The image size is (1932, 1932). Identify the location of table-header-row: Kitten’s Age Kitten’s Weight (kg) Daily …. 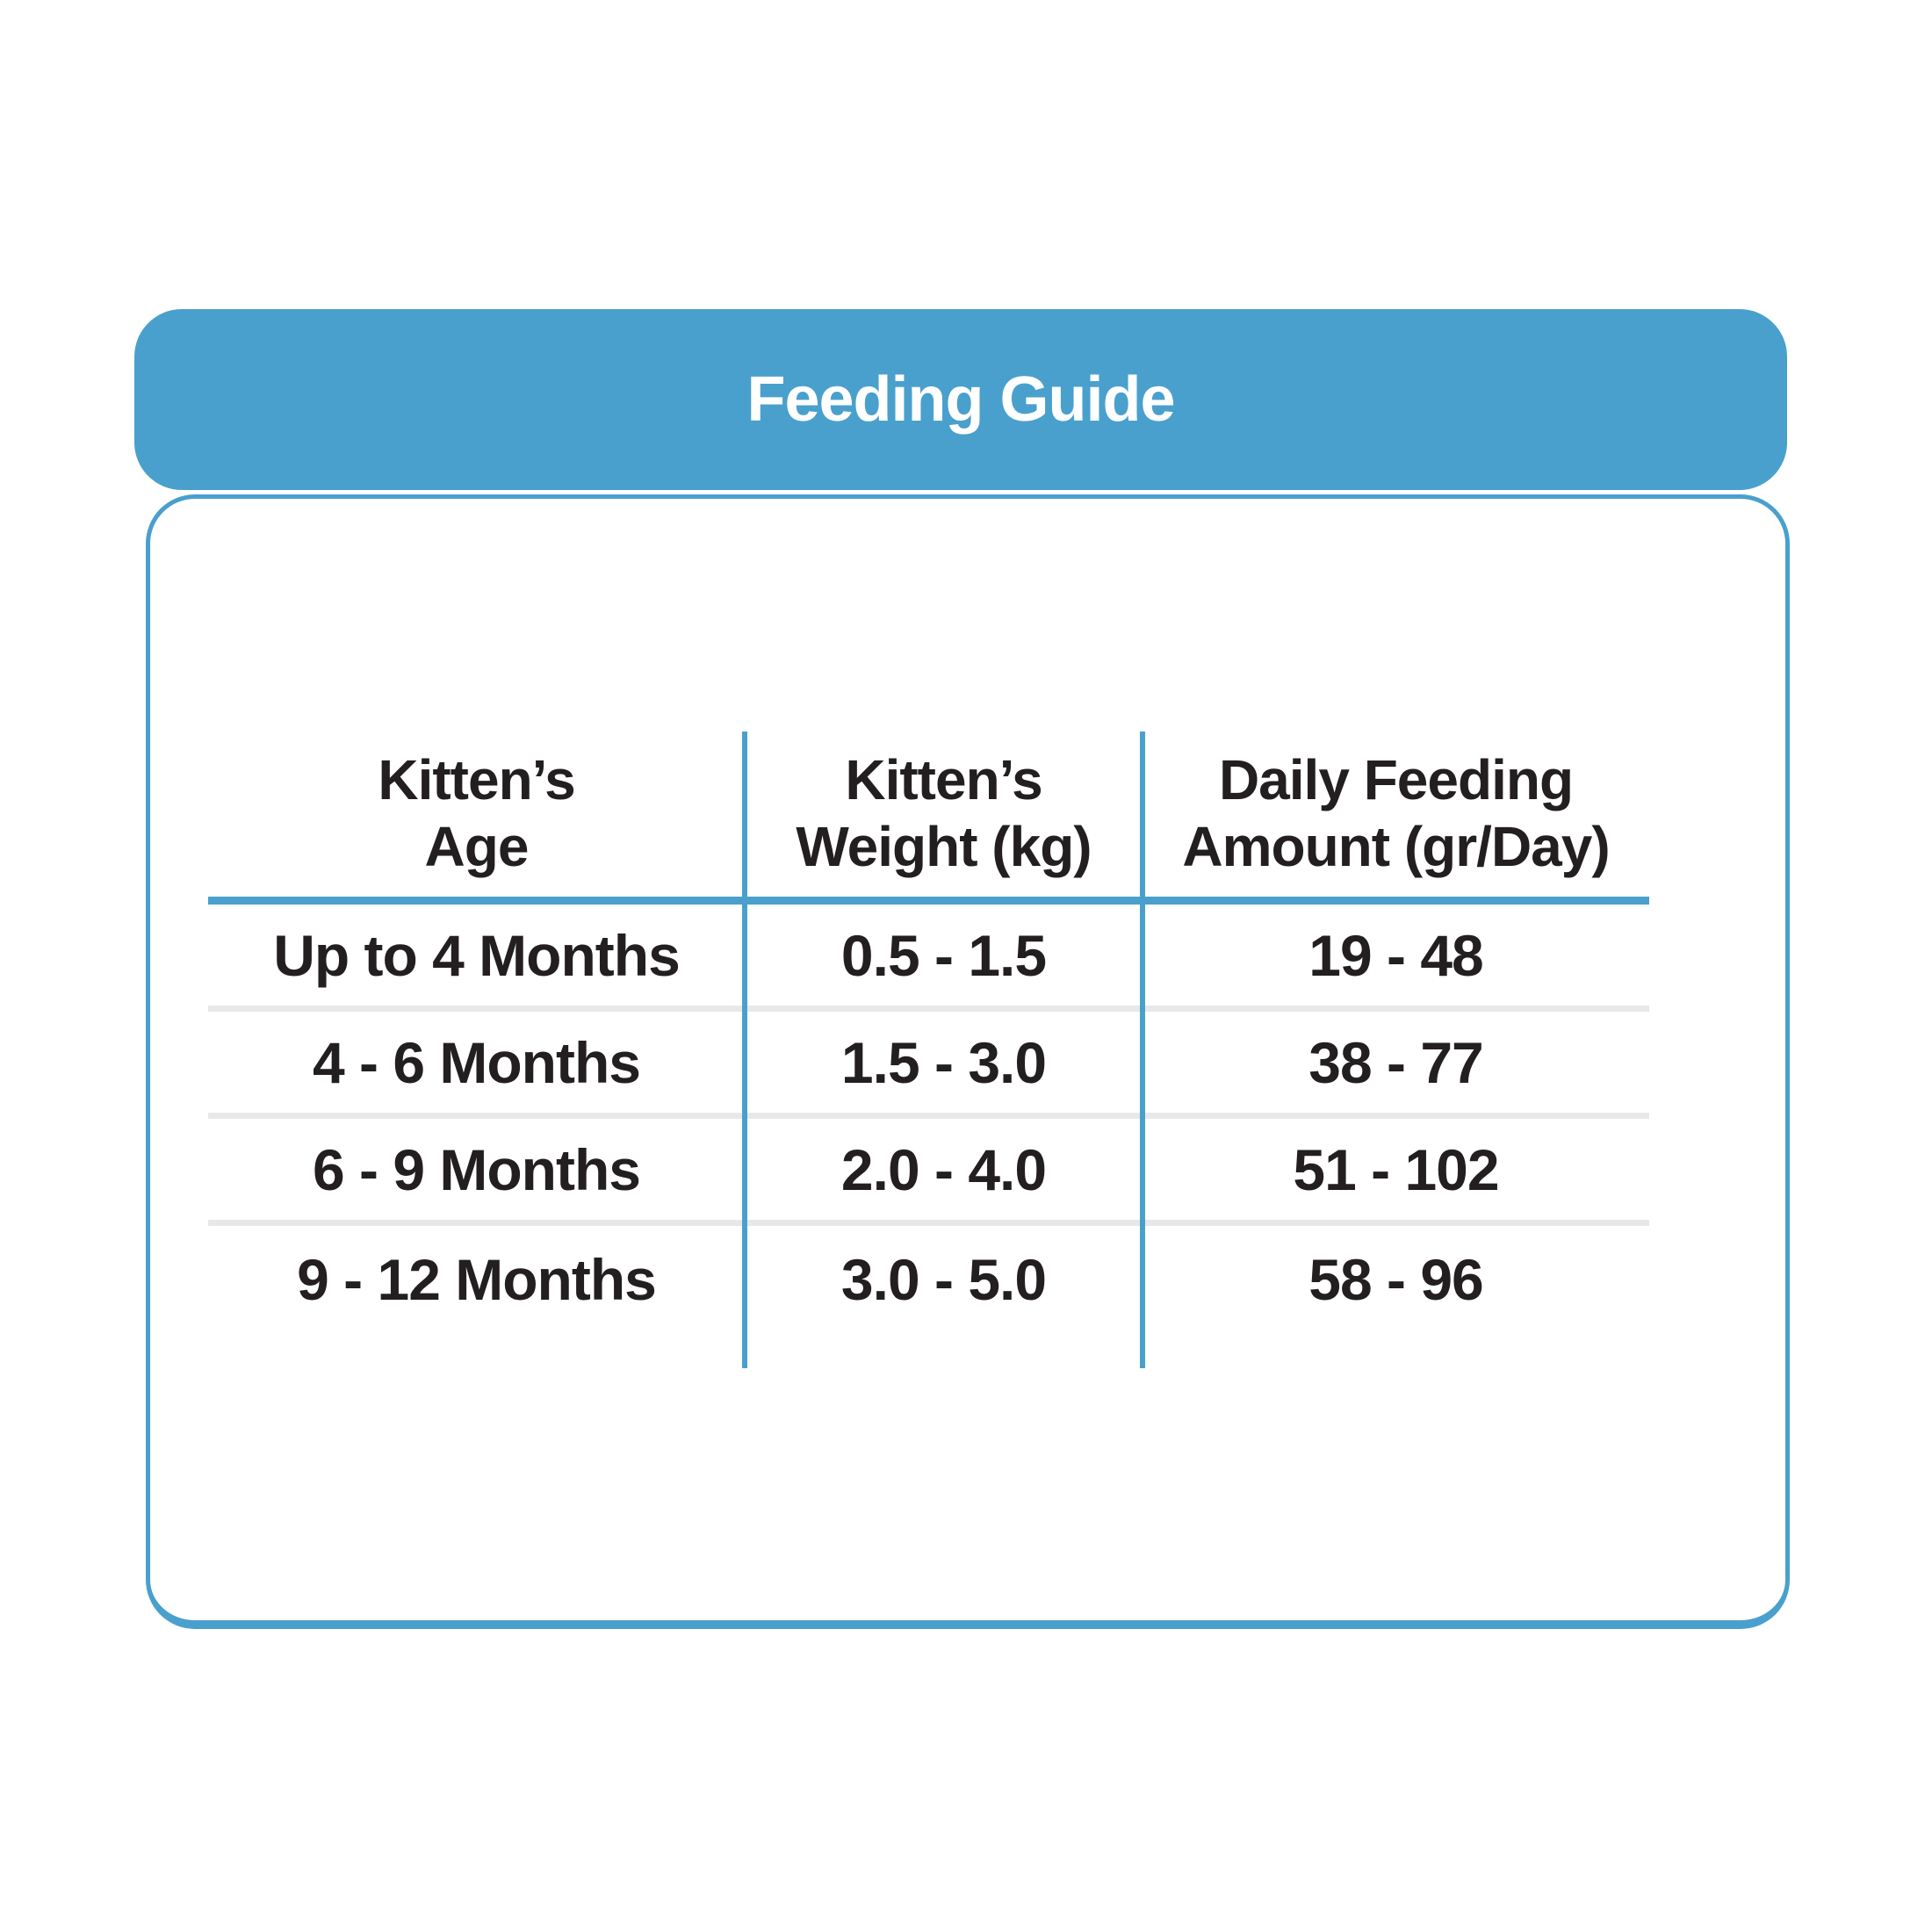
(929, 815).